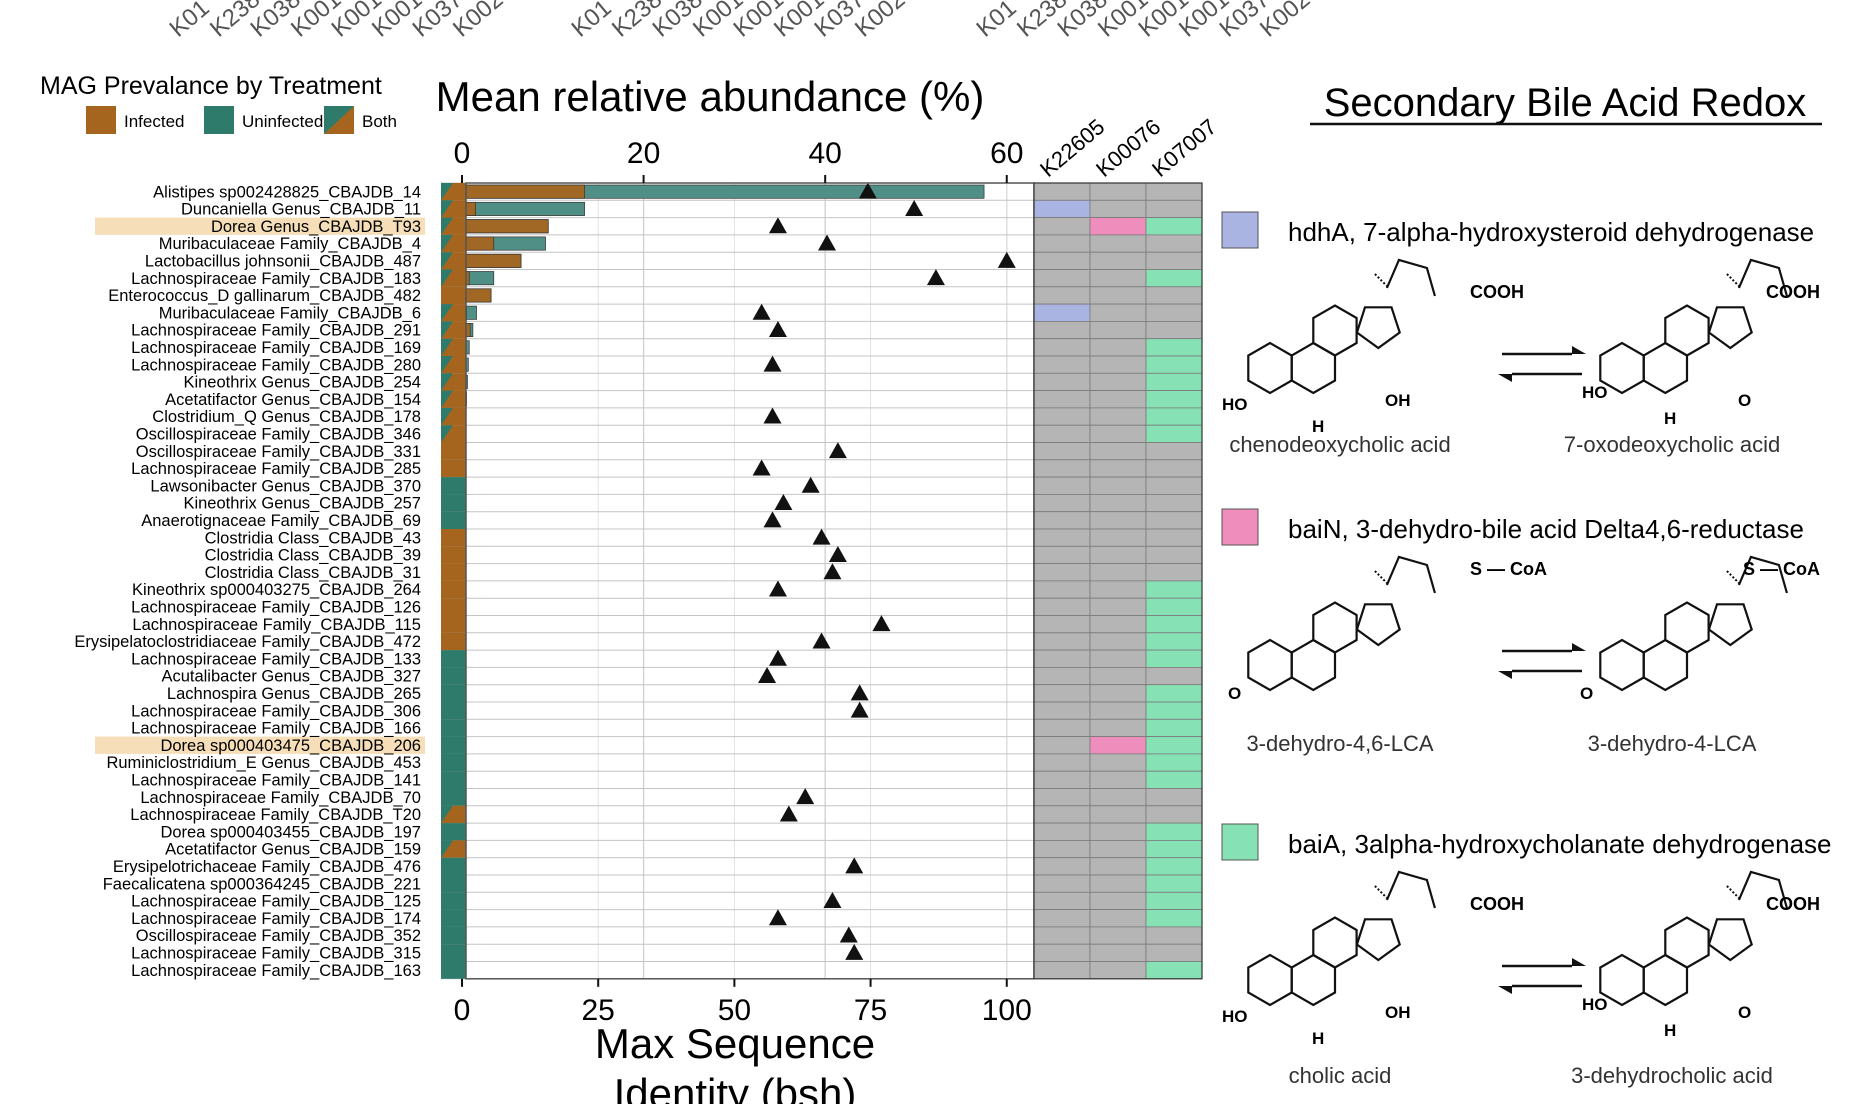  Describe the element at coordinates (1793, 292) in the screenshot. I see `side-chain-label: COOH` at that location.